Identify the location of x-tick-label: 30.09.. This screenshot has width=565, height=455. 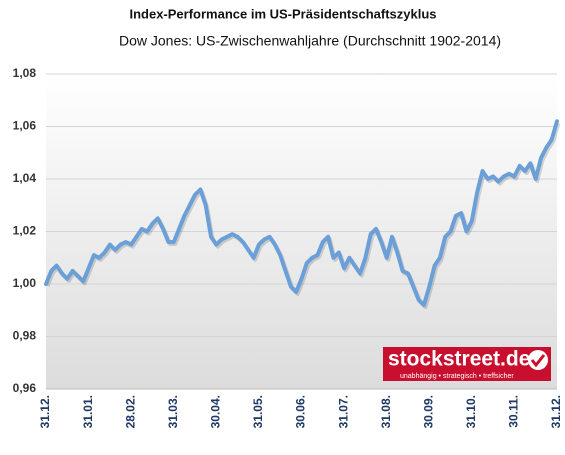
(428, 411).